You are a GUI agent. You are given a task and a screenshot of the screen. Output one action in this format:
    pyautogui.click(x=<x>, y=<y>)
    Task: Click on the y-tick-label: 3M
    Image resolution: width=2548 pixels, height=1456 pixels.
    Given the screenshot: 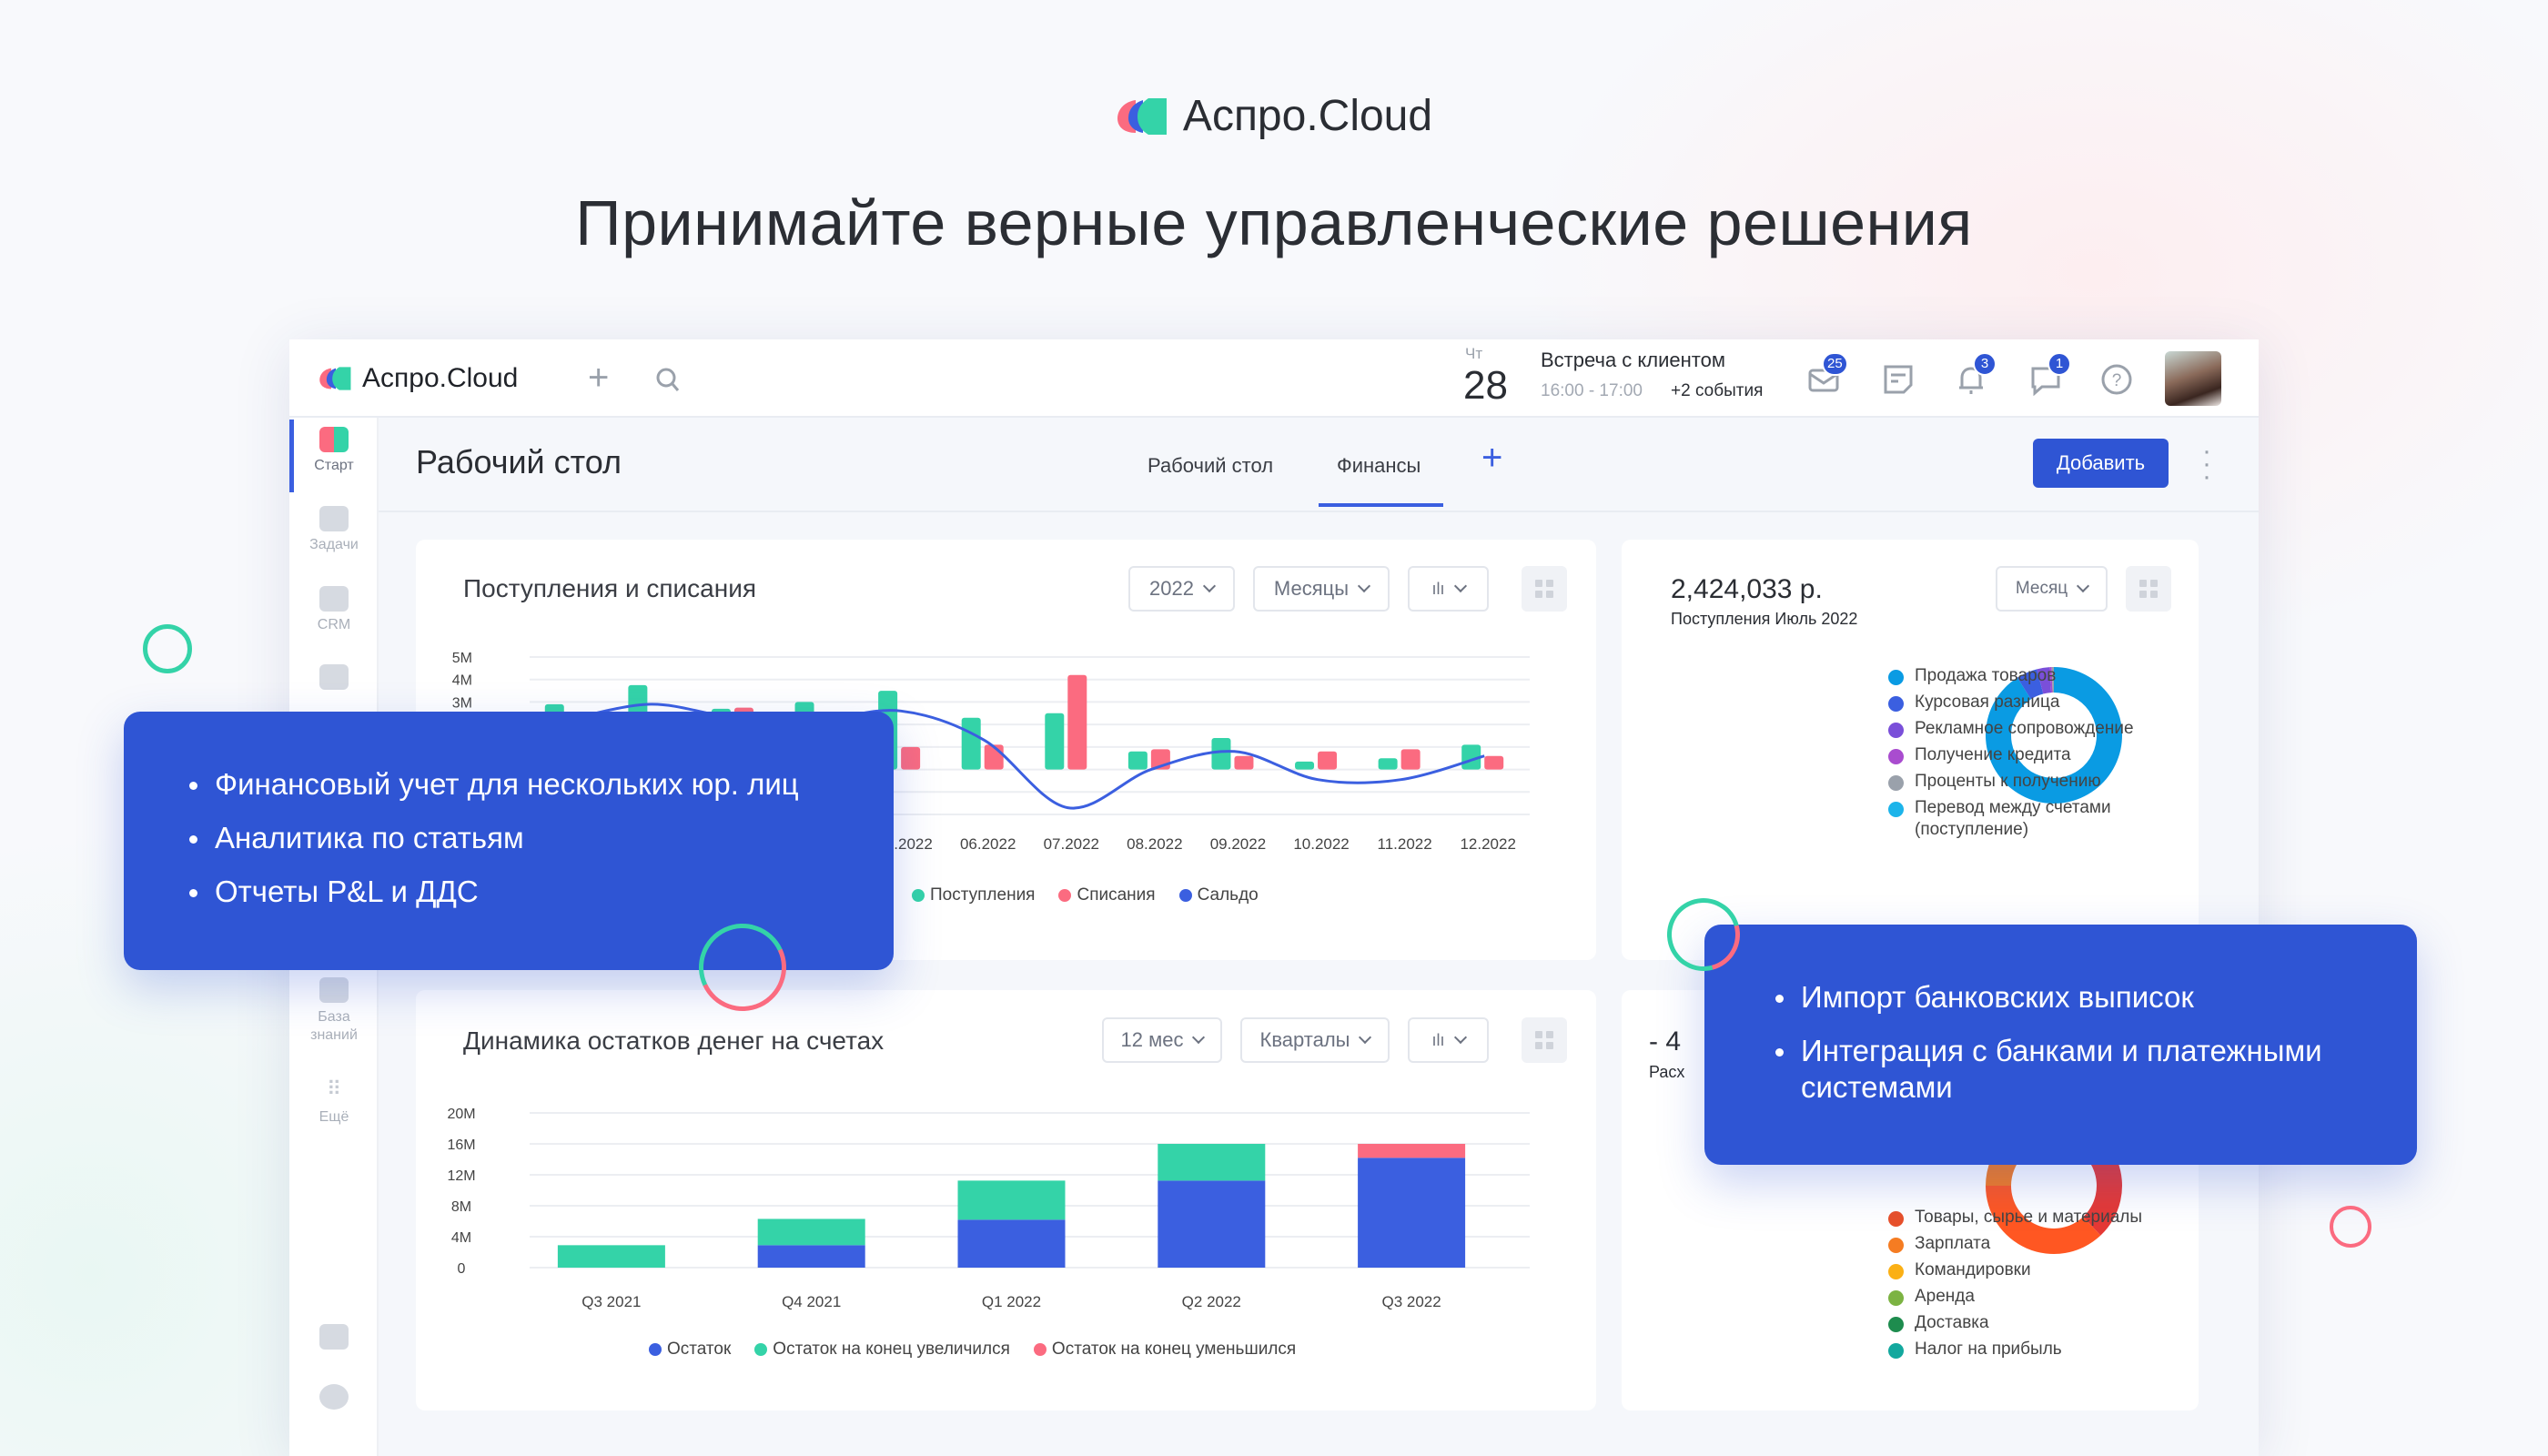 What is the action you would take?
    pyautogui.click(x=462, y=703)
    